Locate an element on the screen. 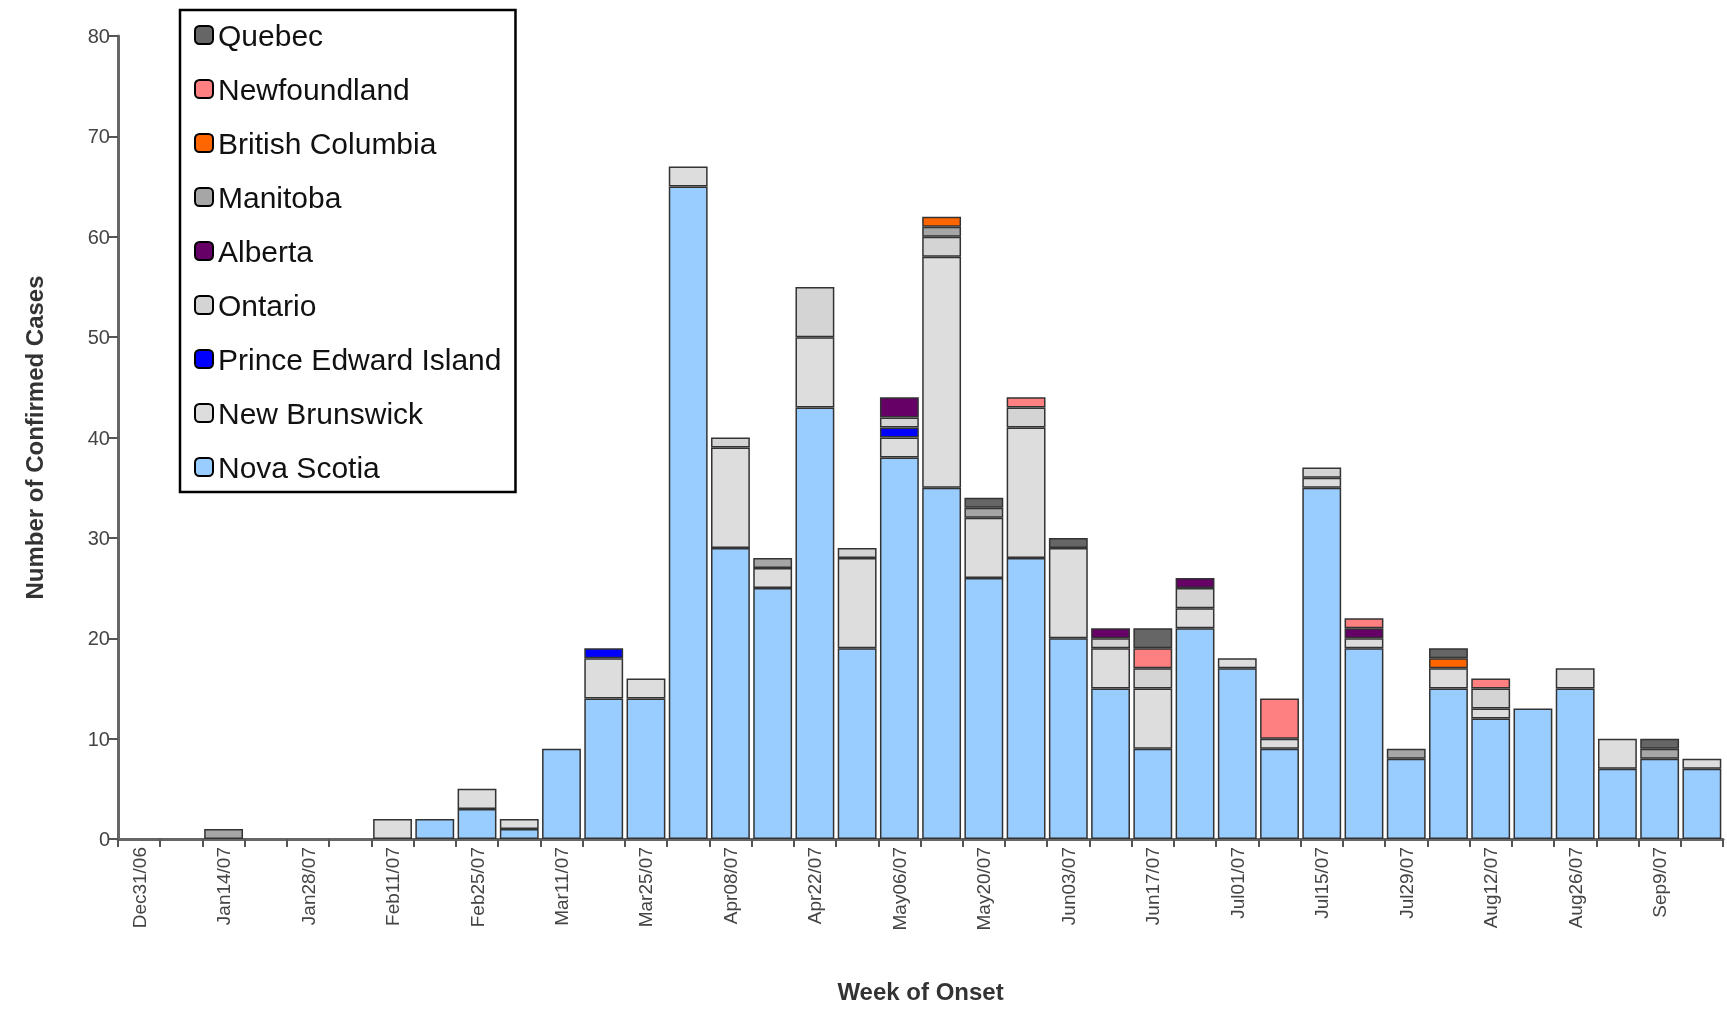 The width and height of the screenshot is (1727, 1029). y-tick-label: 80 is located at coordinates (98, 36).